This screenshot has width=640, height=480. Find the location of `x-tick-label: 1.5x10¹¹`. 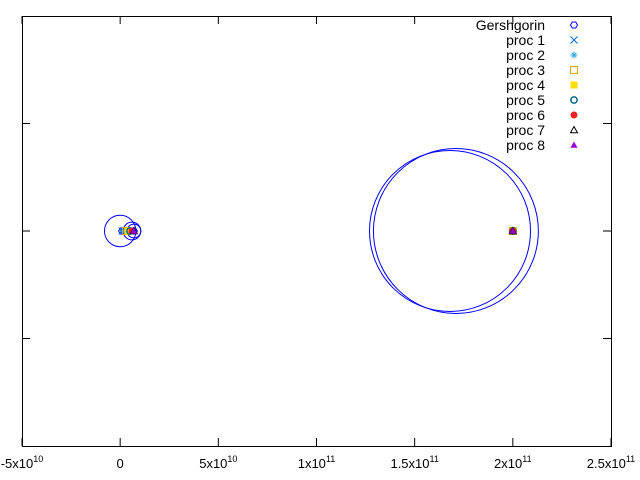

x-tick-label: 1.5x10¹¹ is located at coordinates (414, 462).